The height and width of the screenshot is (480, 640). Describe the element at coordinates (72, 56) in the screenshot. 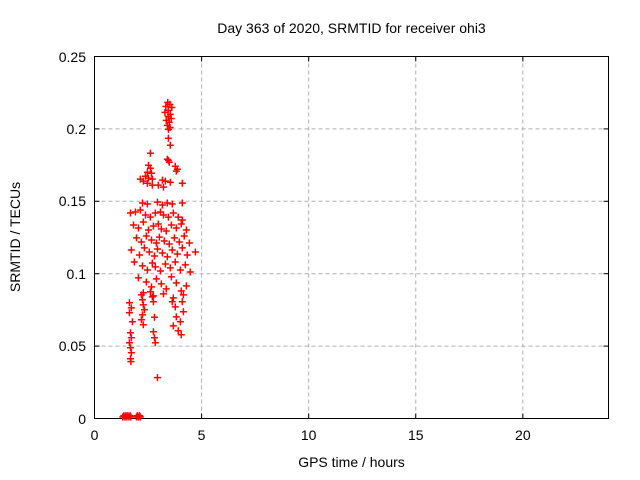

I see `y-tick-label: 0.25` at that location.